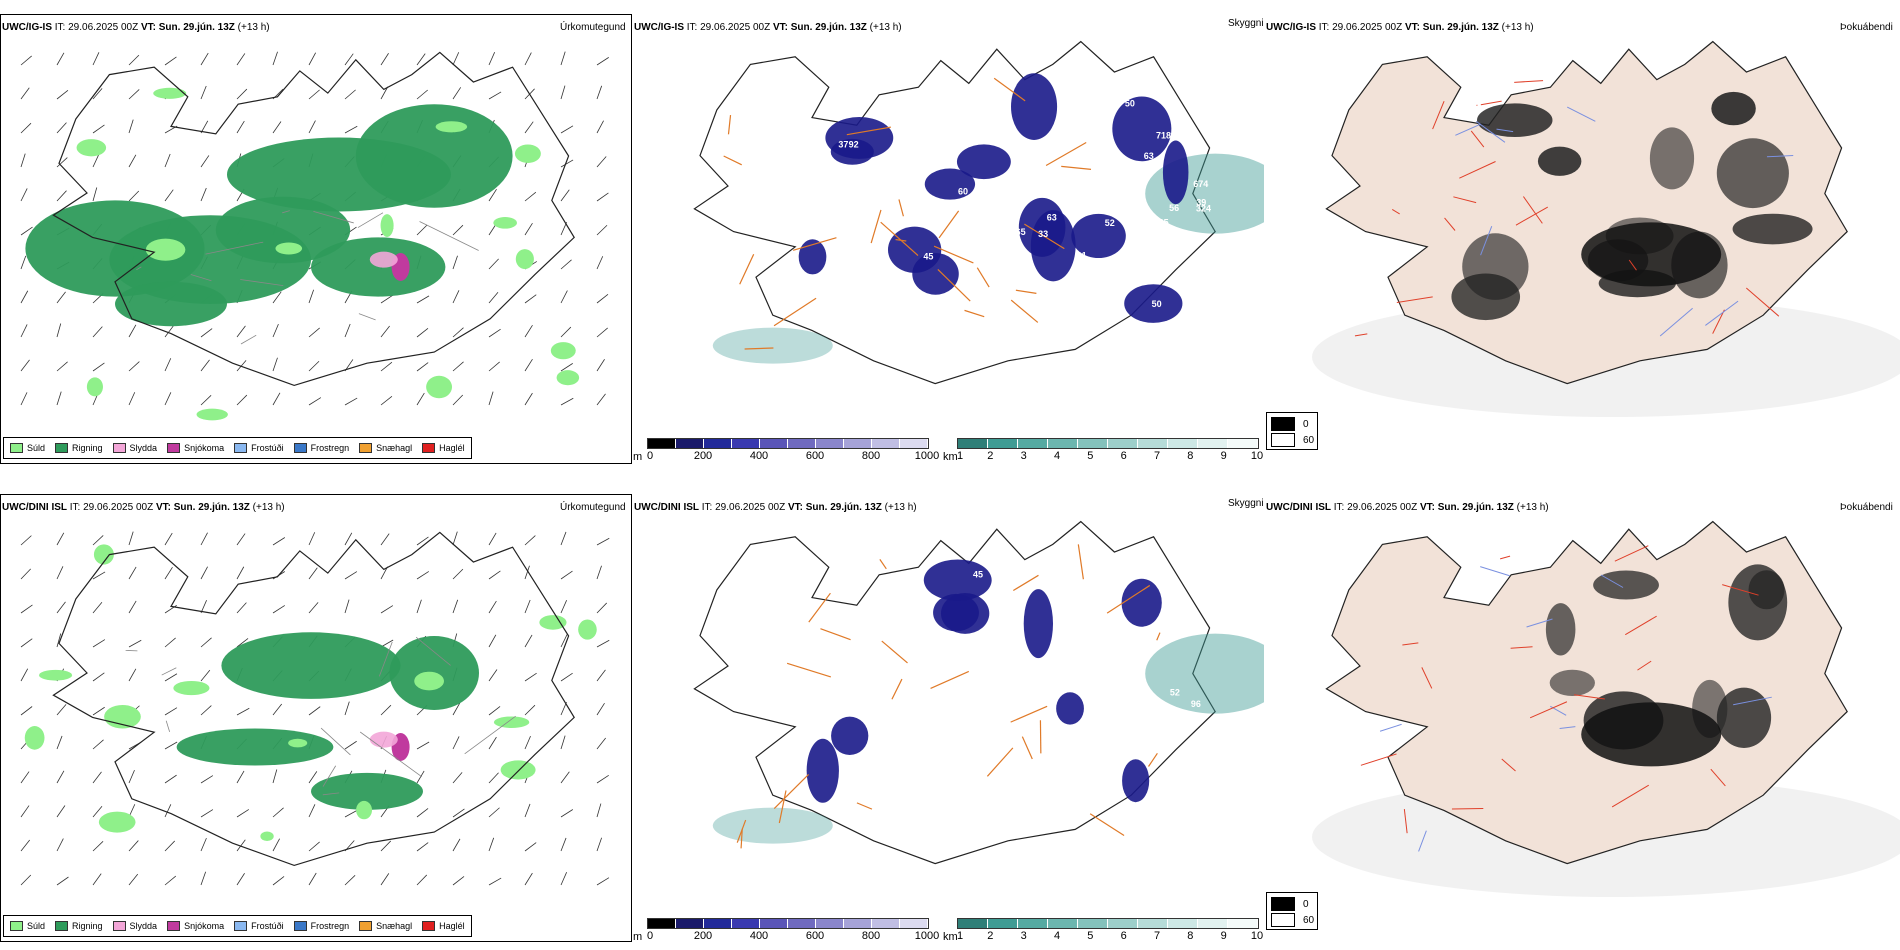  Describe the element at coordinates (1866, 27) in the screenshot. I see `fog-panel-label-row1: Þokuábendi` at that location.